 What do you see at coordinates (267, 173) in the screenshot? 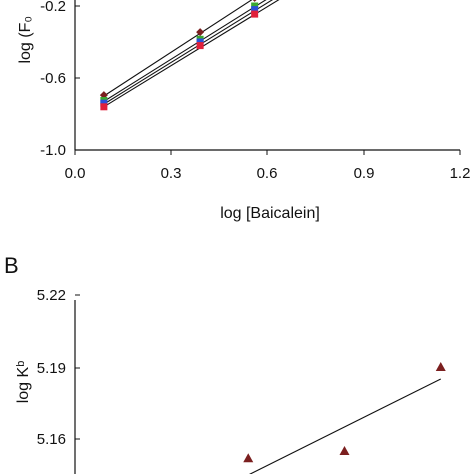
I see `panel-a-x-tick-label: 0.6` at bounding box center [267, 173].